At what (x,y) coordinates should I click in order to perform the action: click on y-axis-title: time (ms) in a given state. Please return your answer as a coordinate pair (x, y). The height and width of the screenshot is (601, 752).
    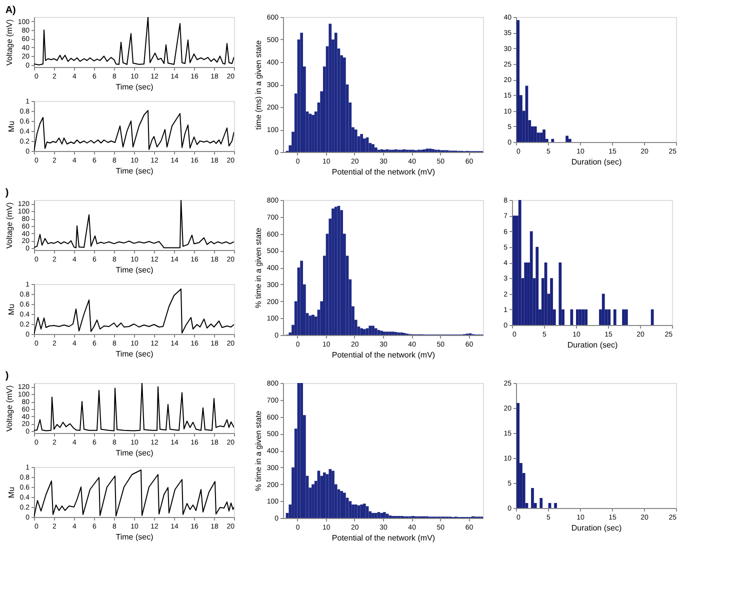
    Looking at the image, I should click on (258, 85).